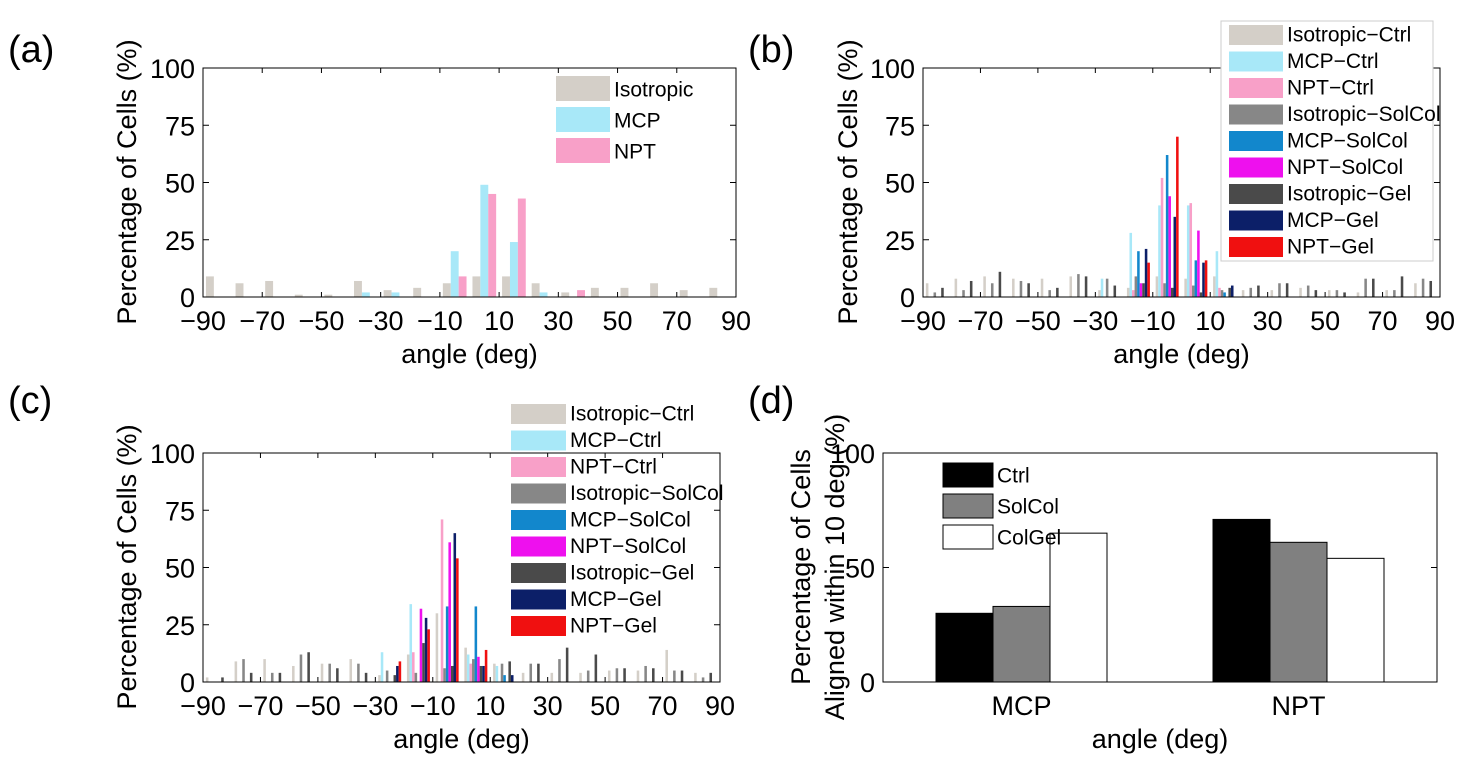 This screenshot has height=761, width=1475. What do you see at coordinates (31, 50) in the screenshot?
I see `panel-label: (a)` at bounding box center [31, 50].